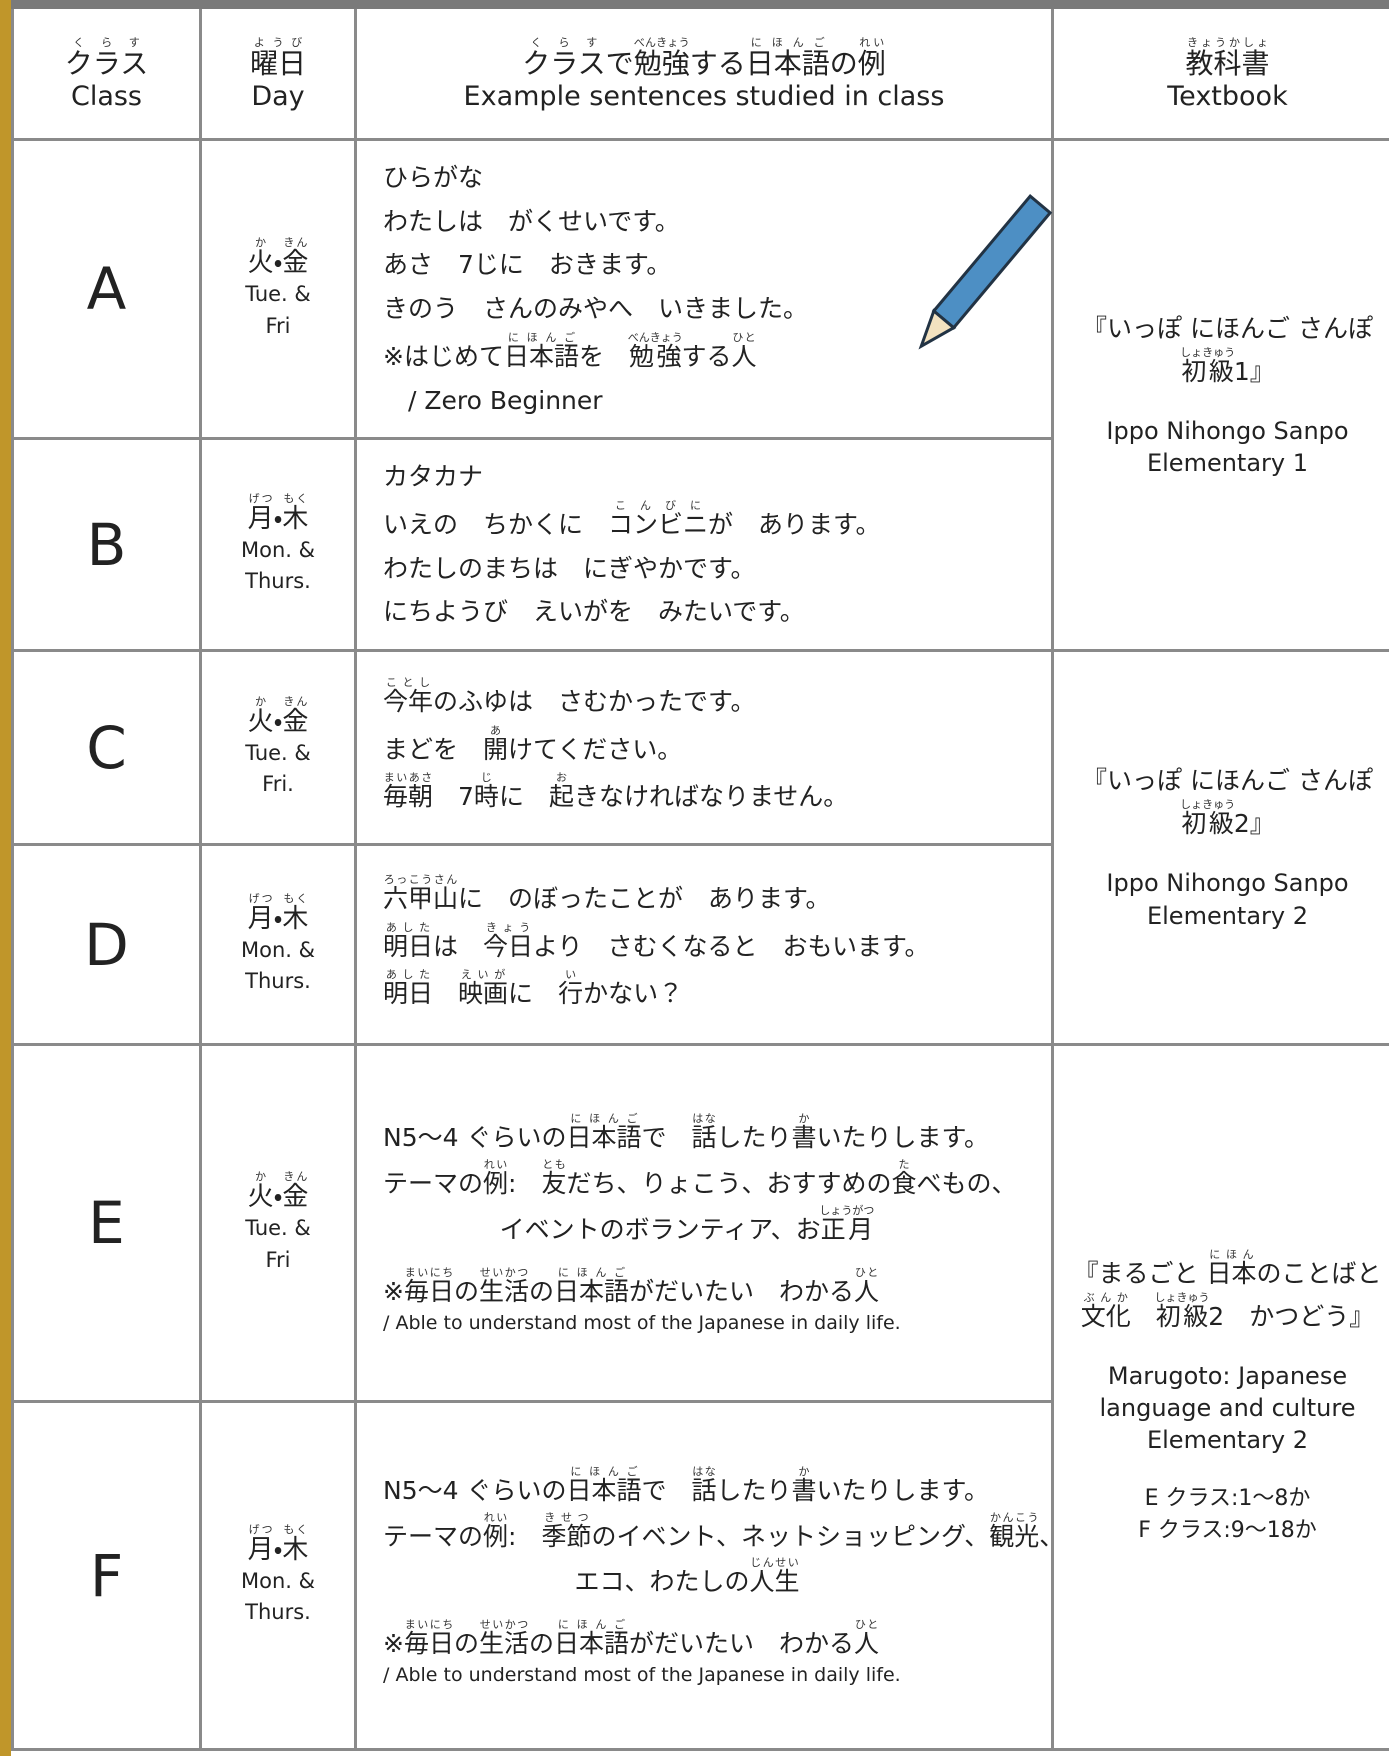 Image resolution: width=1389 pixels, height=1756 pixels. I want to click on ruby-reading: しょきゅう, so click(1208, 805).